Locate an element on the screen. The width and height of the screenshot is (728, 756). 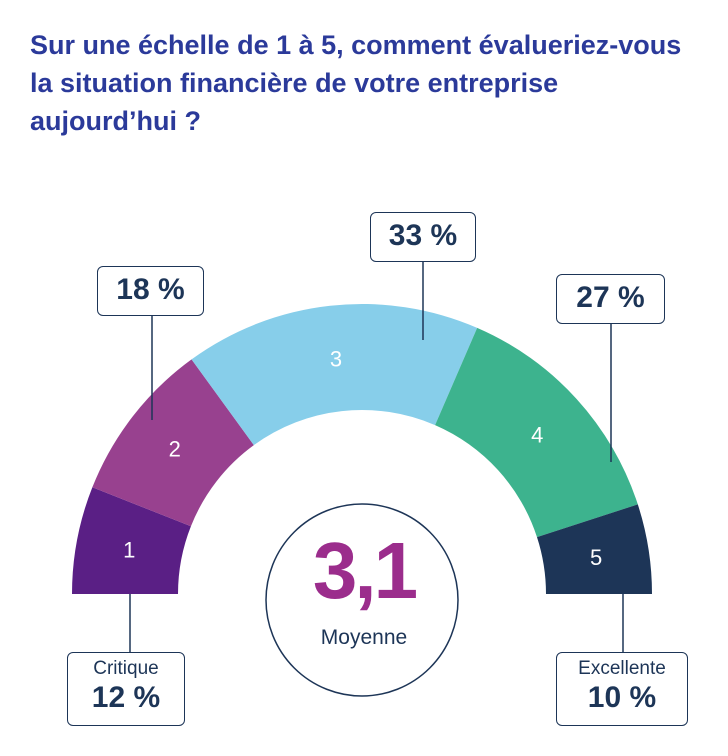
average-label: Moyenne is located at coordinates (364, 637).